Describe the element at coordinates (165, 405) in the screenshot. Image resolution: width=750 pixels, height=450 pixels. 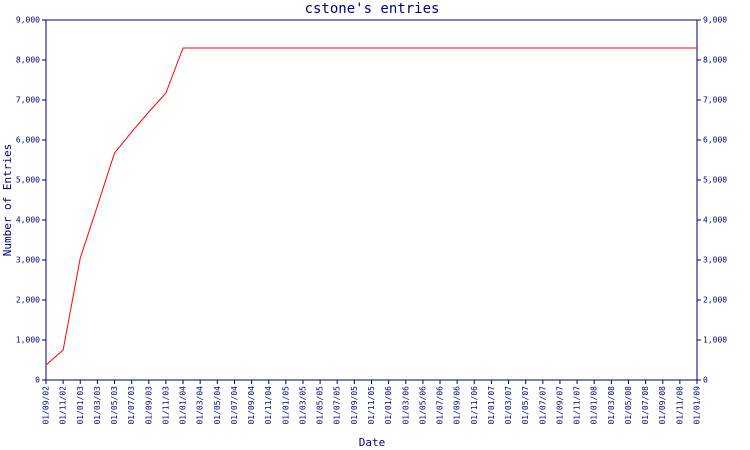
I see `x-tick-label: 01/11/03` at that location.